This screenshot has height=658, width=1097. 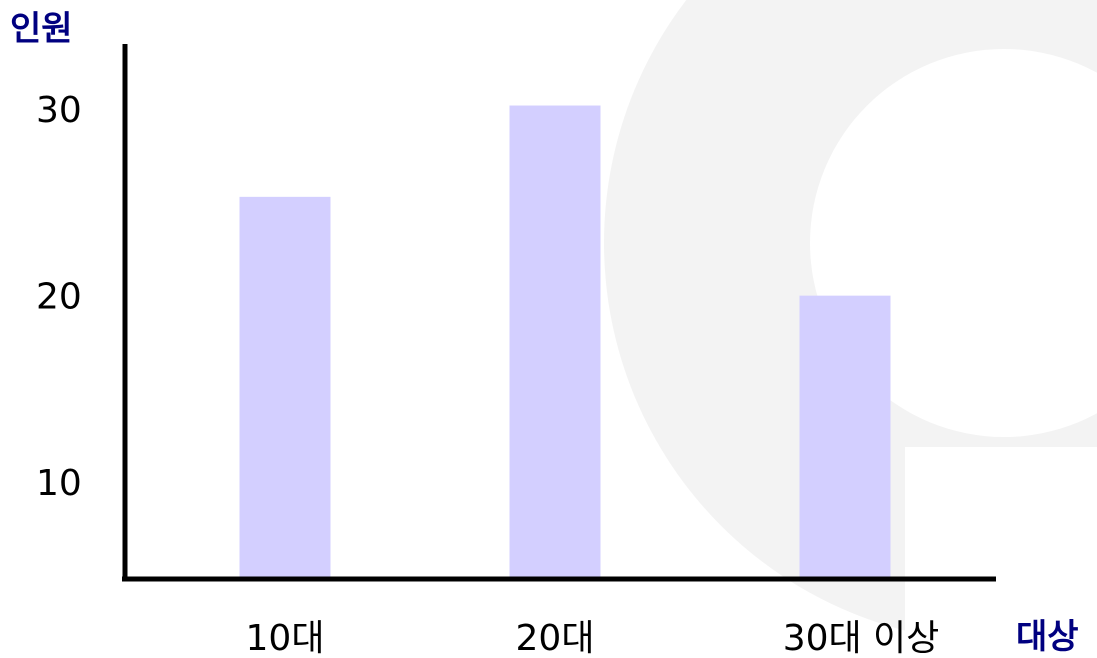 I want to click on y-tick-label: 20, so click(x=59, y=297).